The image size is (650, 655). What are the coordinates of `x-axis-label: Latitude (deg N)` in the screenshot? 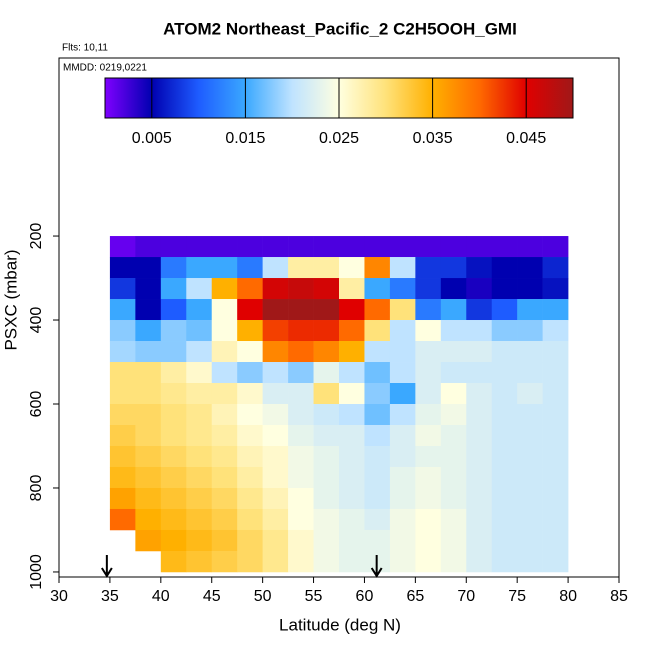 It's located at (340, 624).